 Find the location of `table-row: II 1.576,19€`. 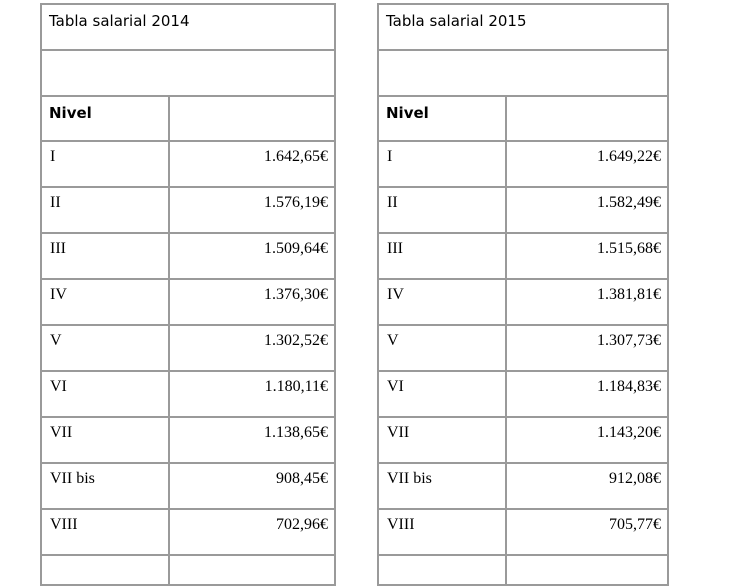

table-row: II 1.576,19€ is located at coordinates (188, 210).